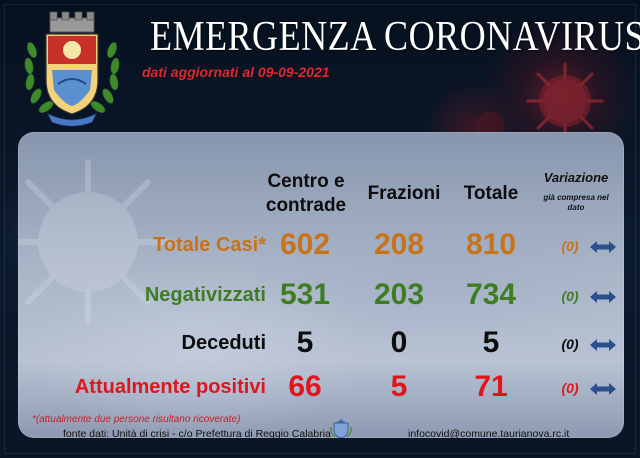  I want to click on column-header-centro: Centro e contrade, so click(306, 194).